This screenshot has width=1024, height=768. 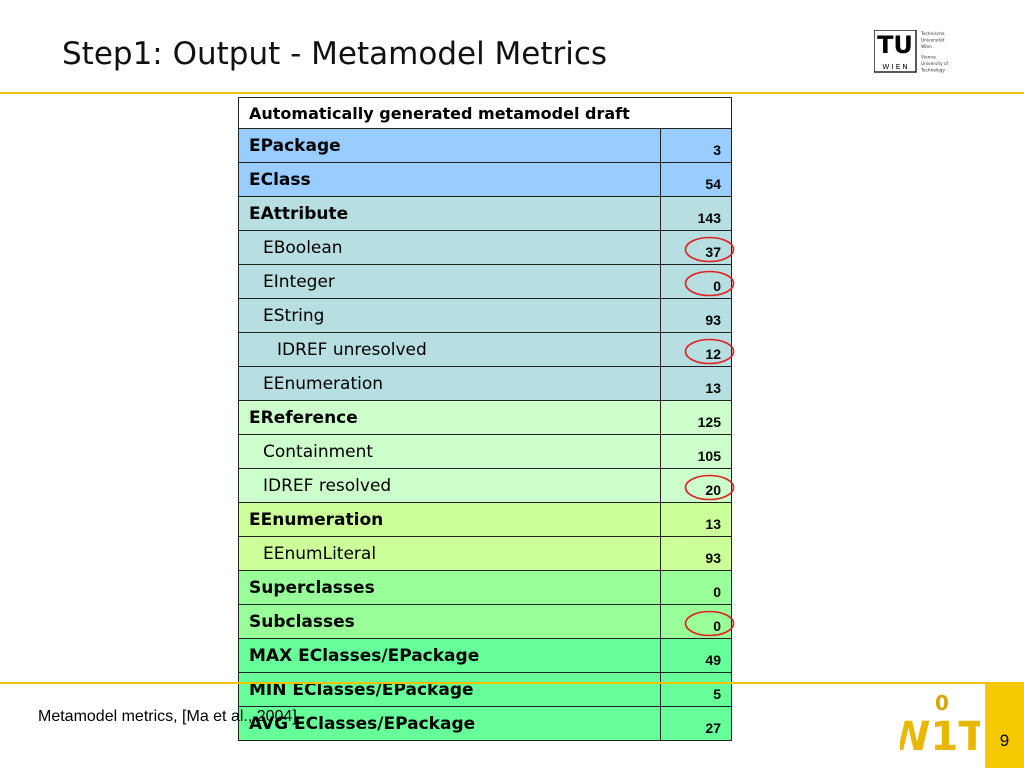 I want to click on row-label: MIN EClasses/EPackage, so click(x=449, y=689).